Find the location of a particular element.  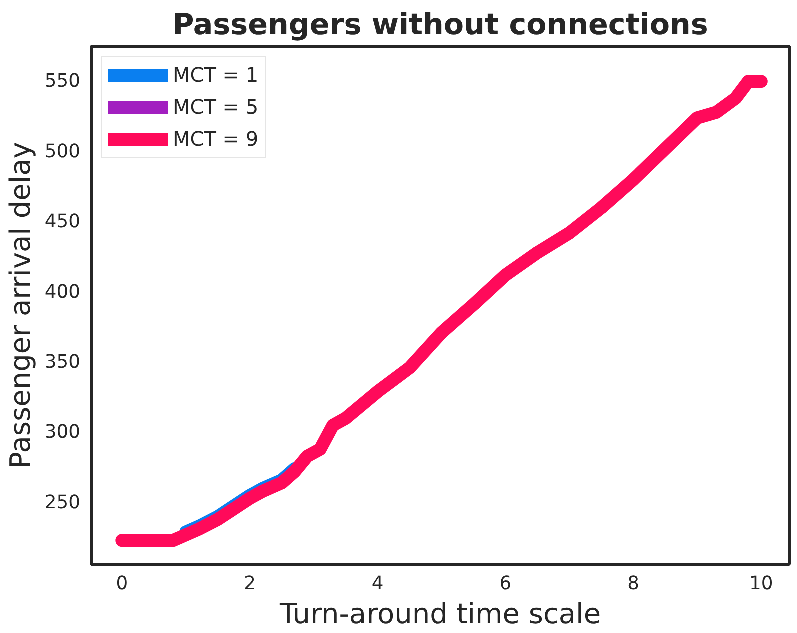

y-tick-label: 450 is located at coordinates (62, 222).